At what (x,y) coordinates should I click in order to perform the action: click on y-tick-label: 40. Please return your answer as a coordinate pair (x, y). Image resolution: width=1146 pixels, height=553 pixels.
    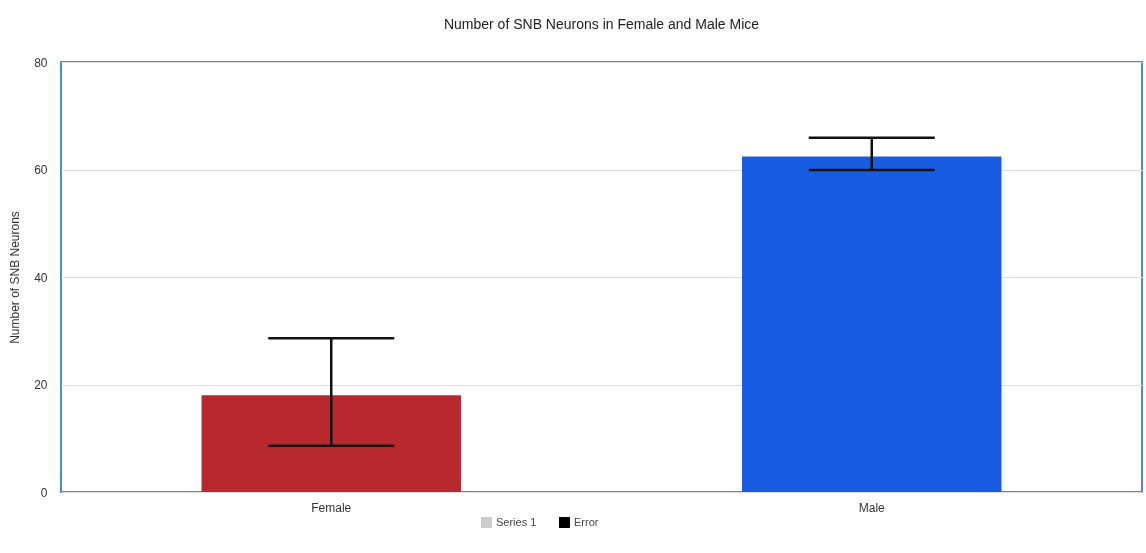
    Looking at the image, I should click on (41, 277).